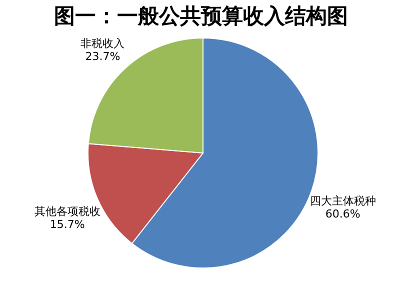 This screenshot has width=402, height=308. What do you see at coordinates (342, 213) in the screenshot?
I see `data-label: 60.6%` at bounding box center [342, 213].